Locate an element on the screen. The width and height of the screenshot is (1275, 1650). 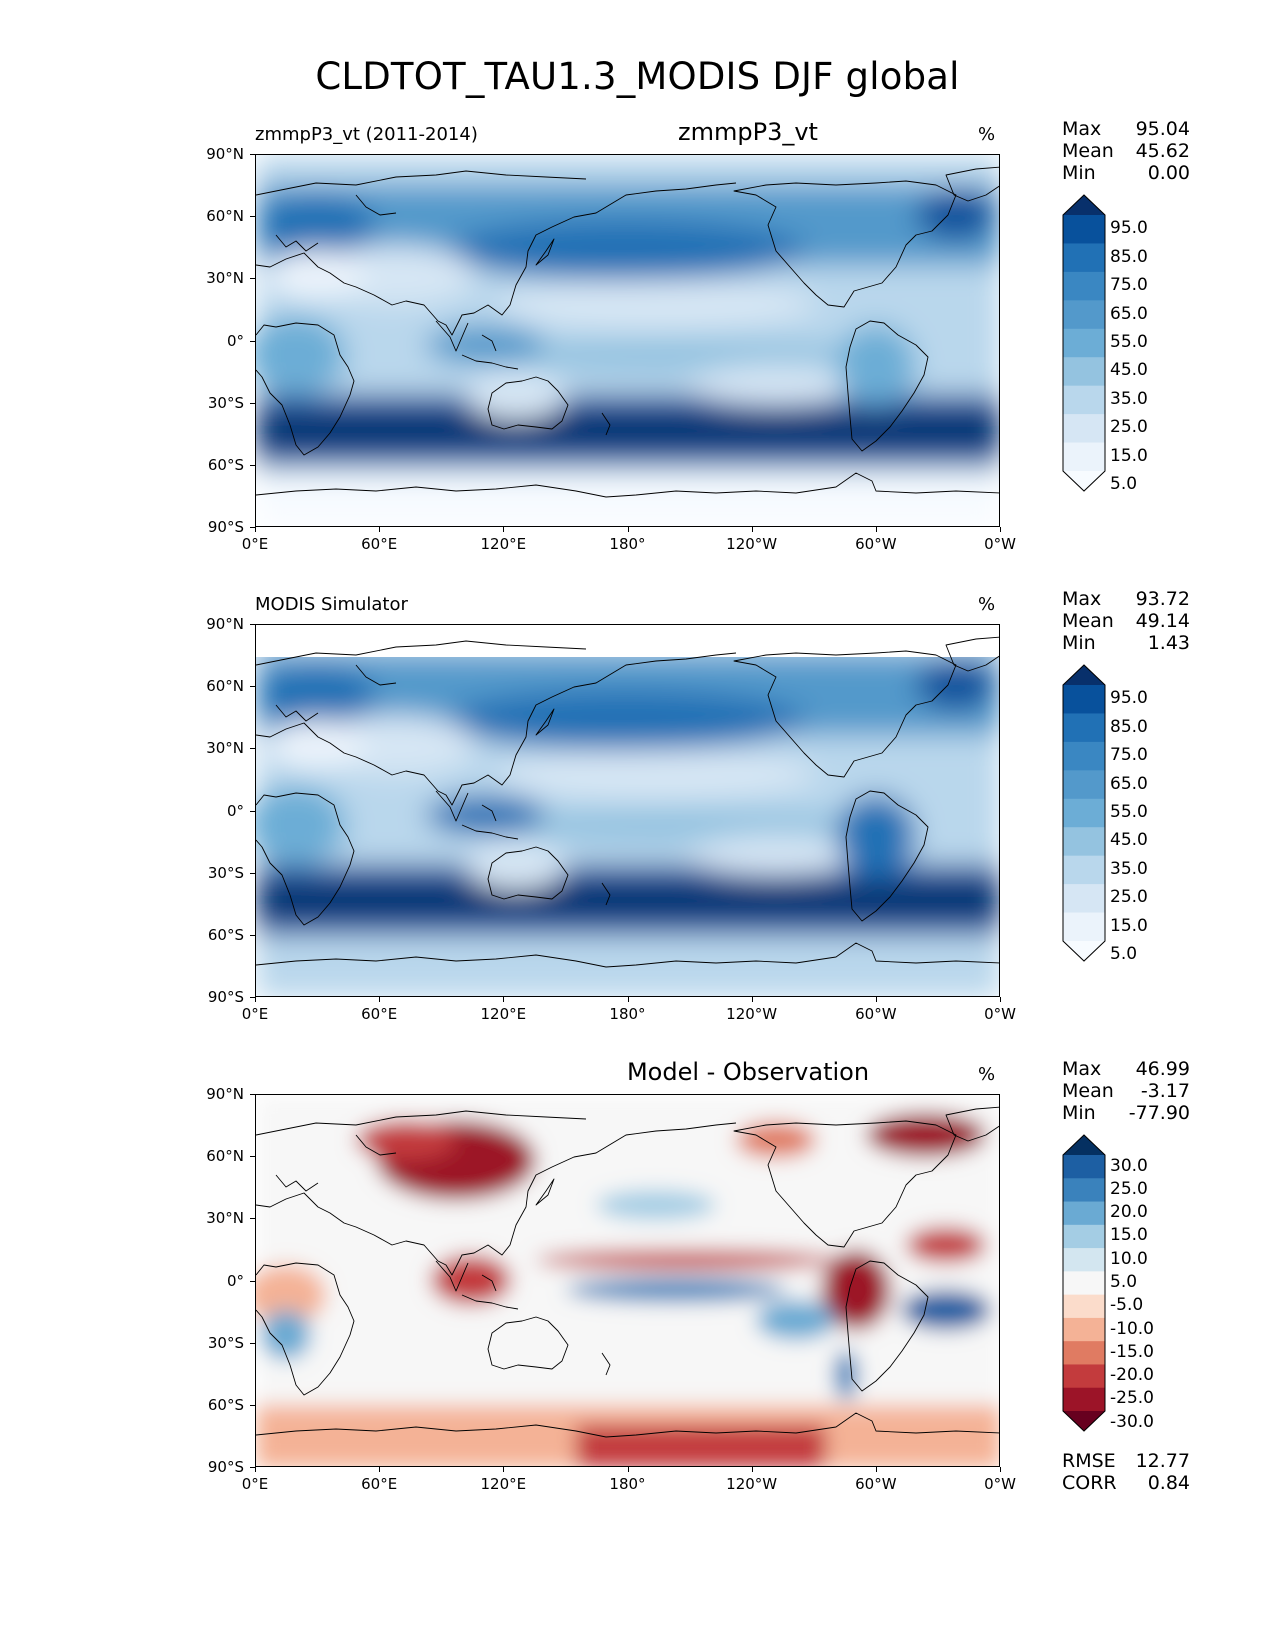
colorbar-extend-bottom is located at coordinates (1084, 1421).